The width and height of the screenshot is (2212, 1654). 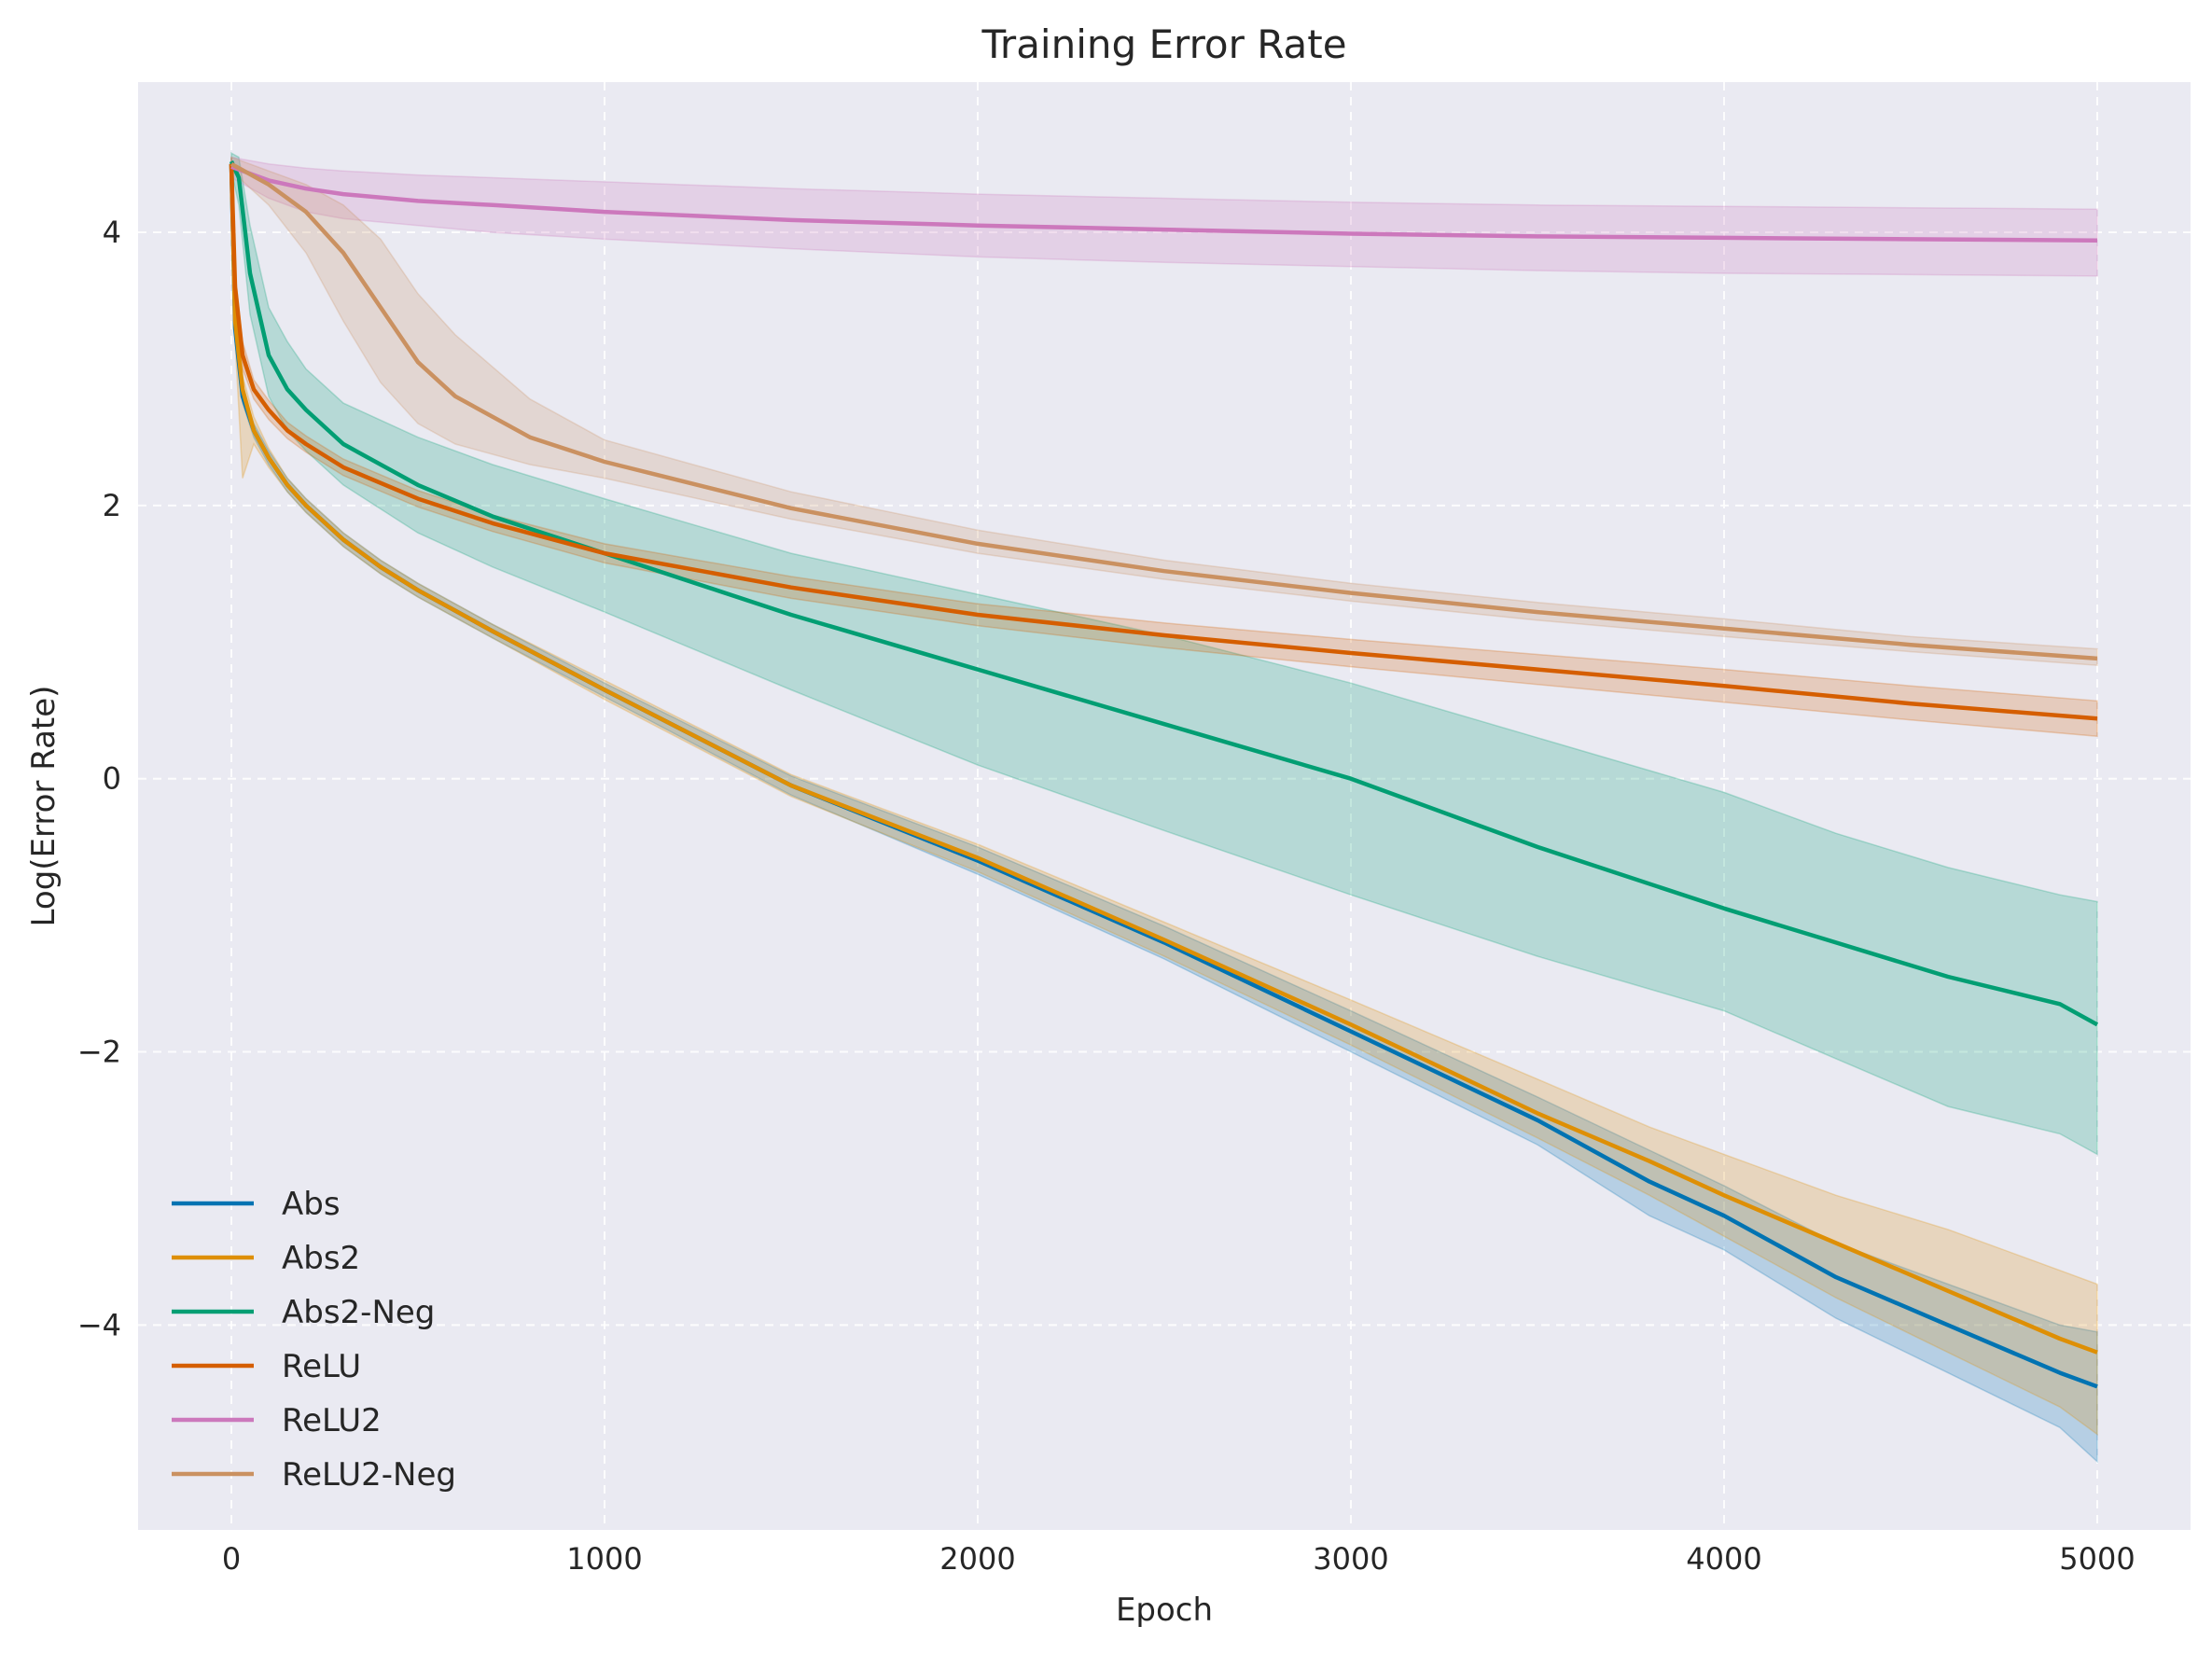 What do you see at coordinates (1723, 1559) in the screenshot?
I see `x-tick-label: 4000` at bounding box center [1723, 1559].